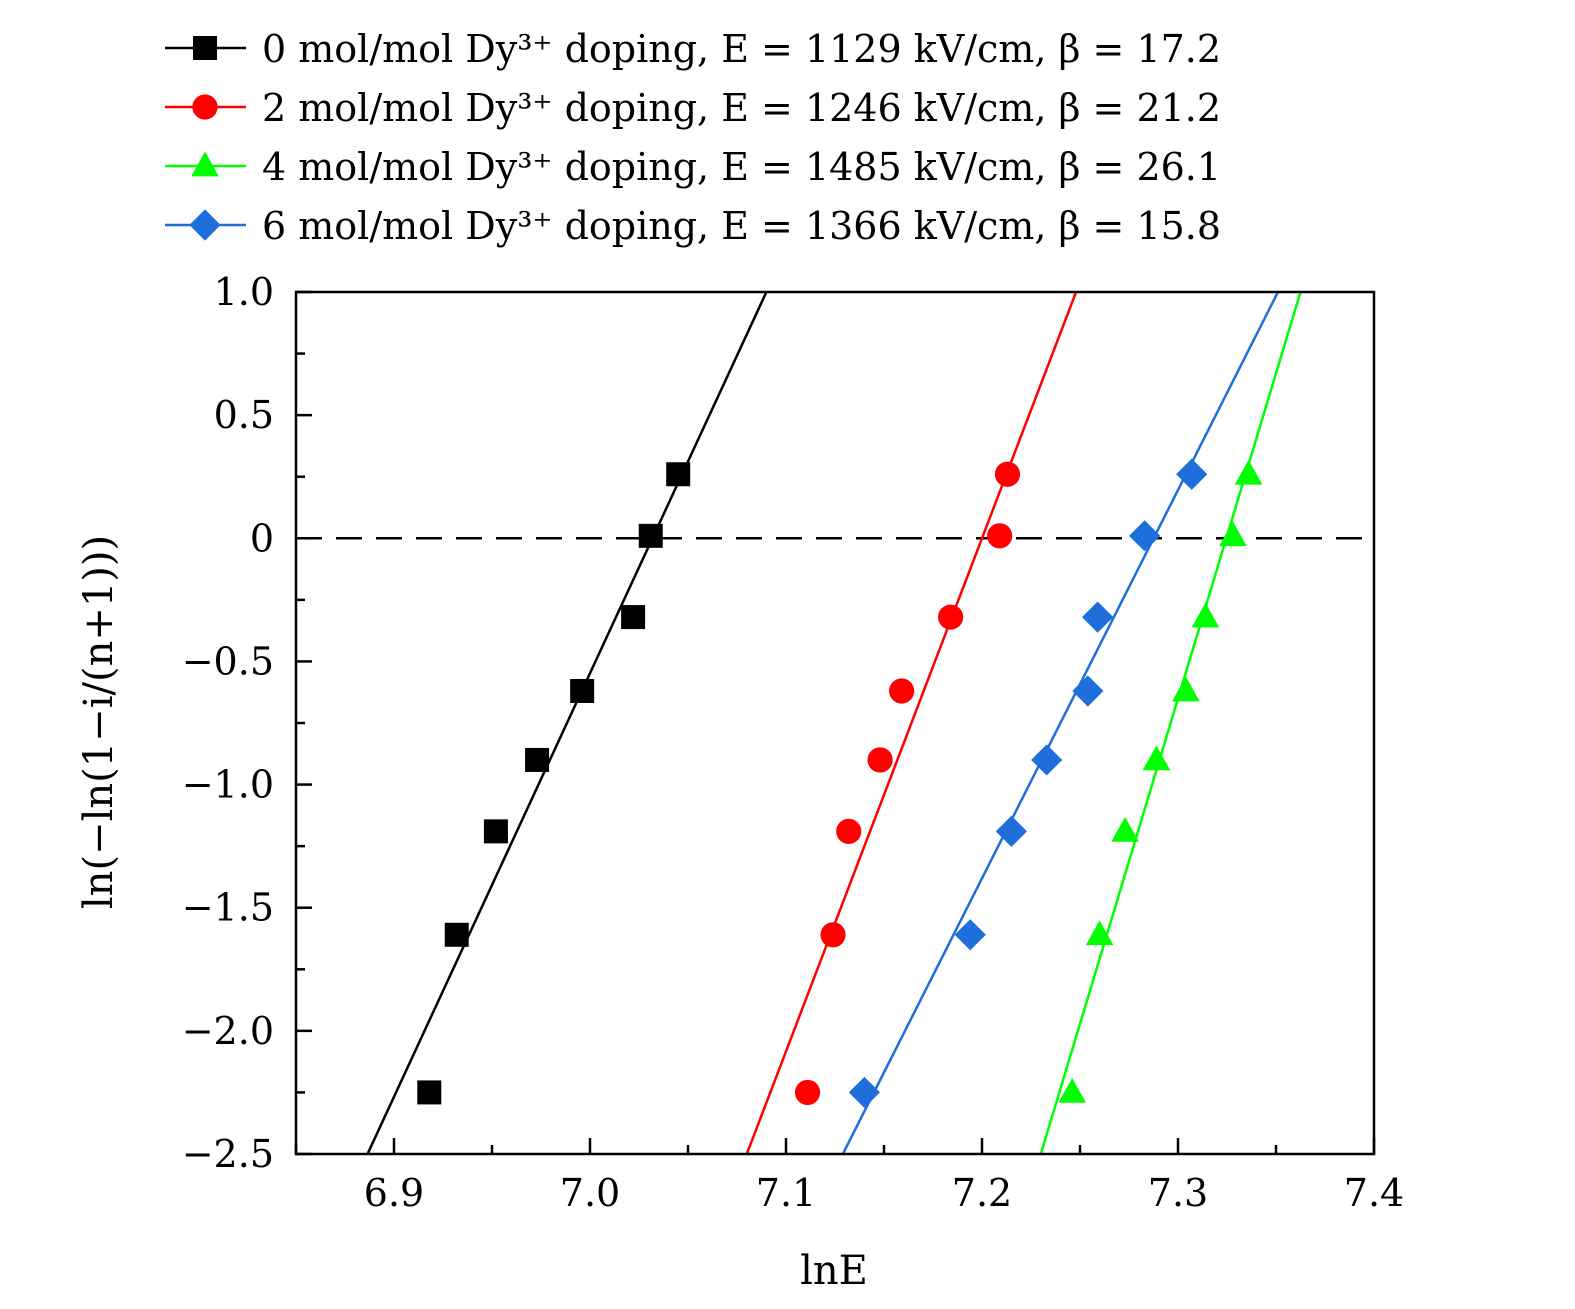 The image size is (1575, 1309). What do you see at coordinates (786, 1193) in the screenshot?
I see `x-tick-label: 7.1` at bounding box center [786, 1193].